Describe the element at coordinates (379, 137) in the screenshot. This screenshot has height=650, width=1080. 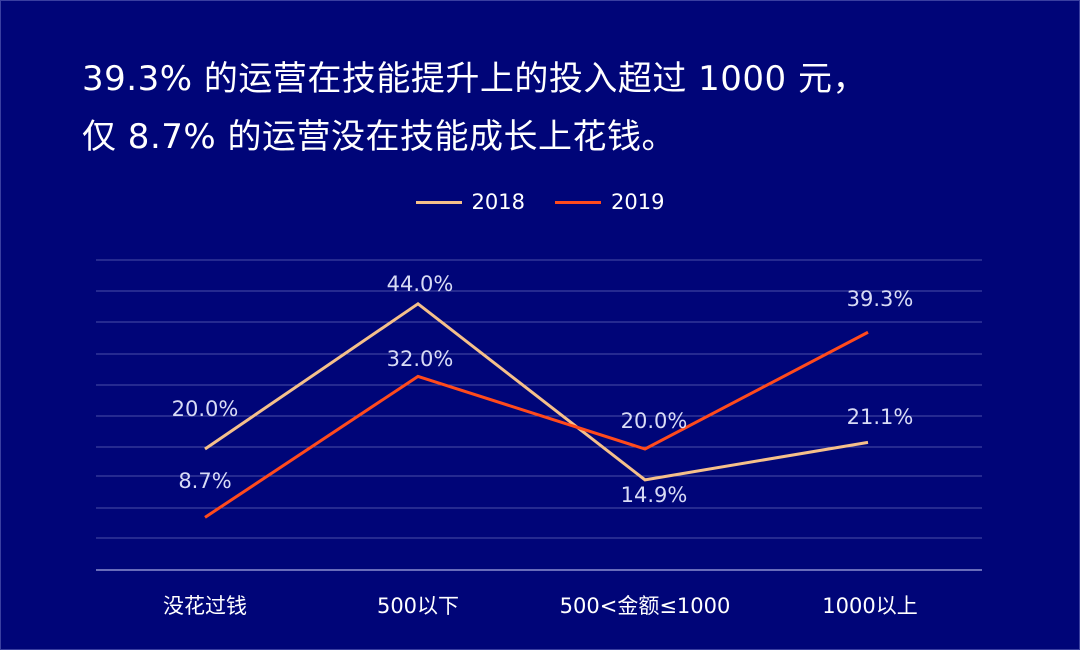
I see `headline-line-2: 仅 8.7% 的运营没在技能成长上花钱。` at that location.